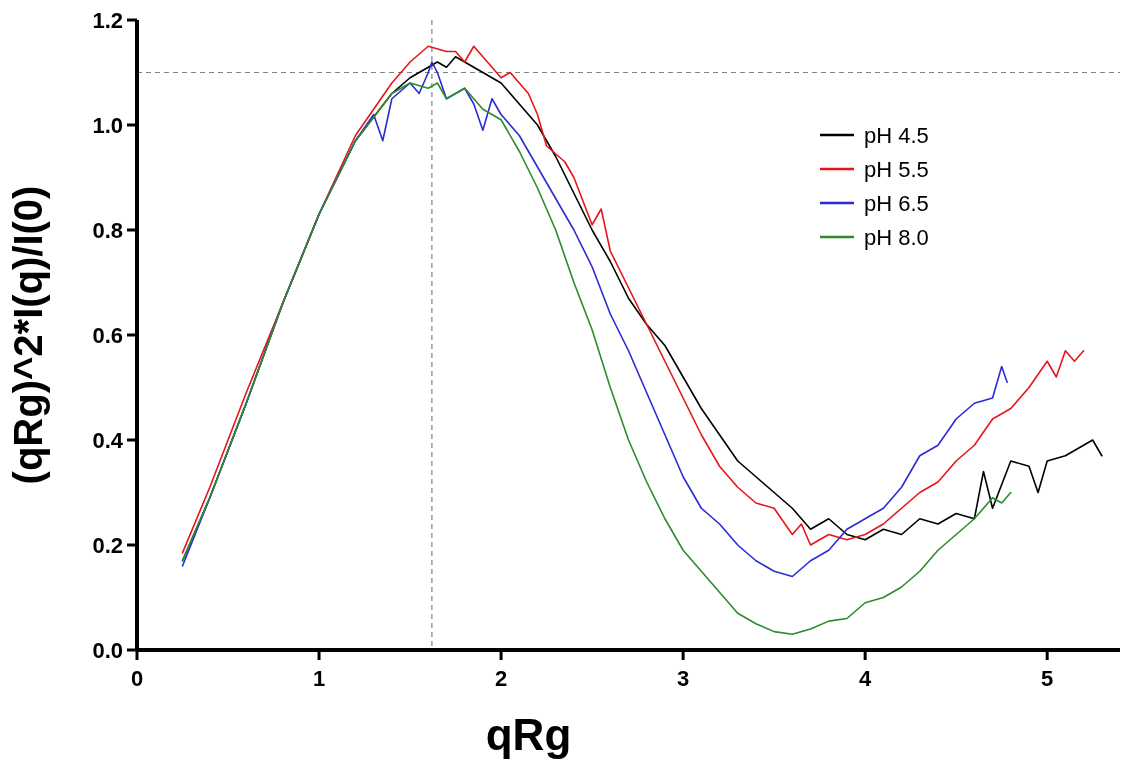 This screenshot has height=765, width=1126. What do you see at coordinates (28, 335) in the screenshot?
I see `y-axis-title: (qRg)^2*I(q)/I(0)` at bounding box center [28, 335].